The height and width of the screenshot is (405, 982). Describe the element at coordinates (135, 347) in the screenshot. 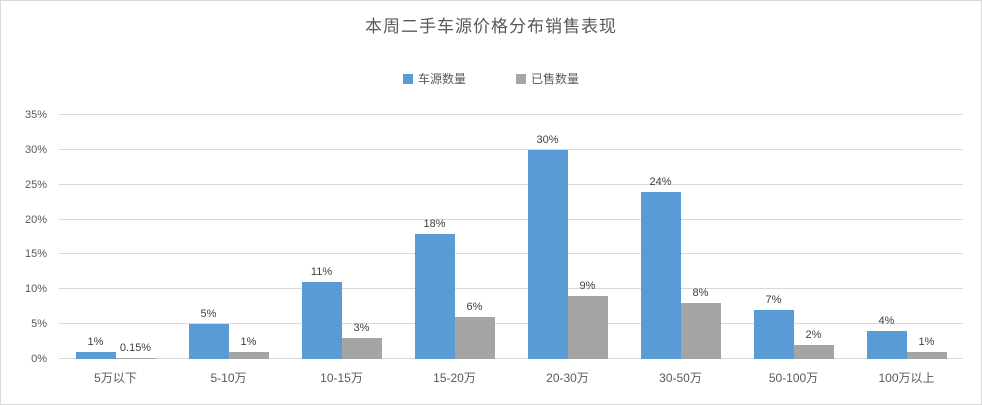

I see `bar-value-label: 0.15%` at that location.